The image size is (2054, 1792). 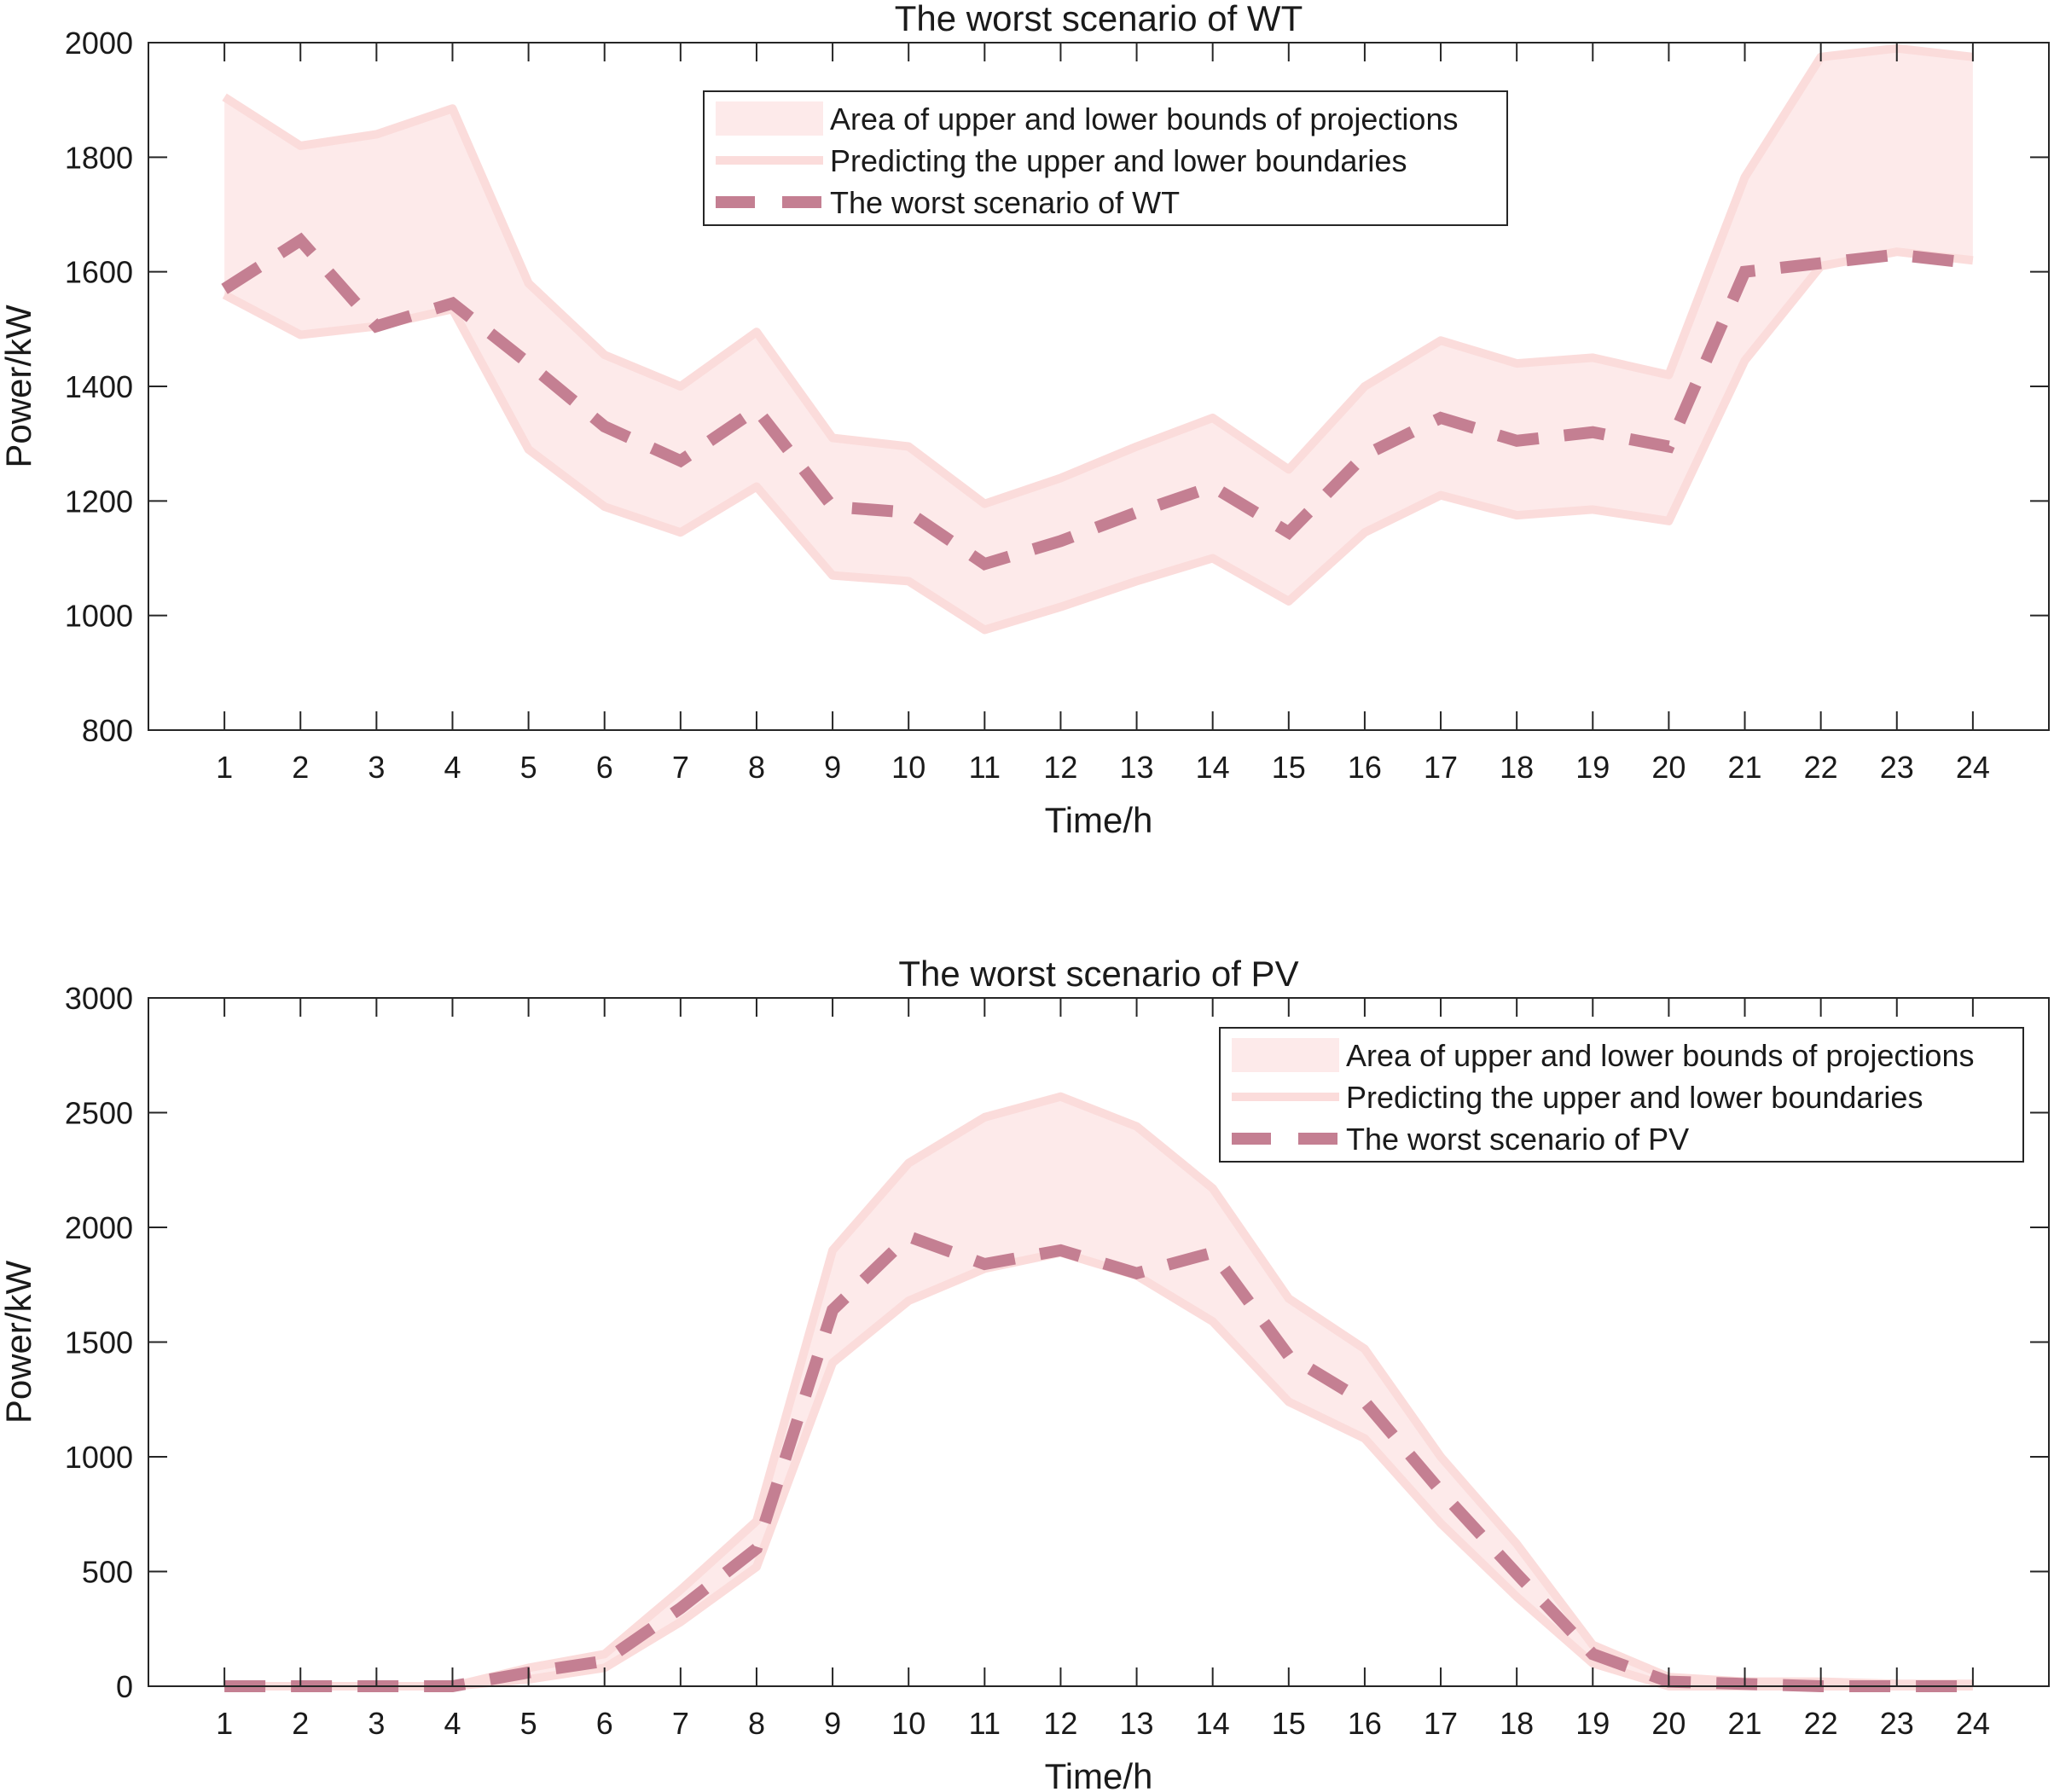 What do you see at coordinates (1098, 974) in the screenshot?
I see `chart-title: The worst scenario of PV` at bounding box center [1098, 974].